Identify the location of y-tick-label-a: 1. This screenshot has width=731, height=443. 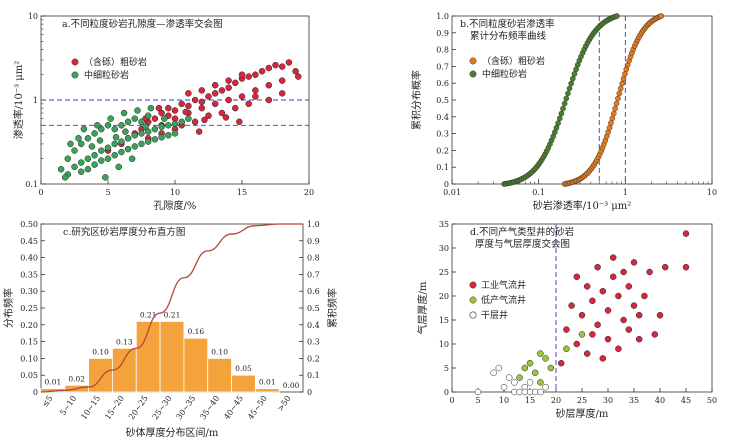
(35, 100).